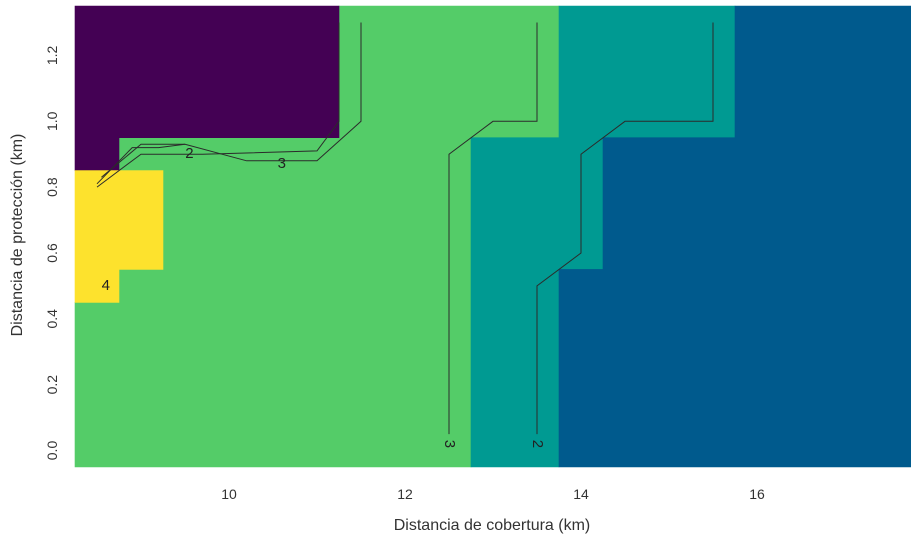  Describe the element at coordinates (141, 164) in the screenshot. I see `contour-line-unlabeled` at that location.